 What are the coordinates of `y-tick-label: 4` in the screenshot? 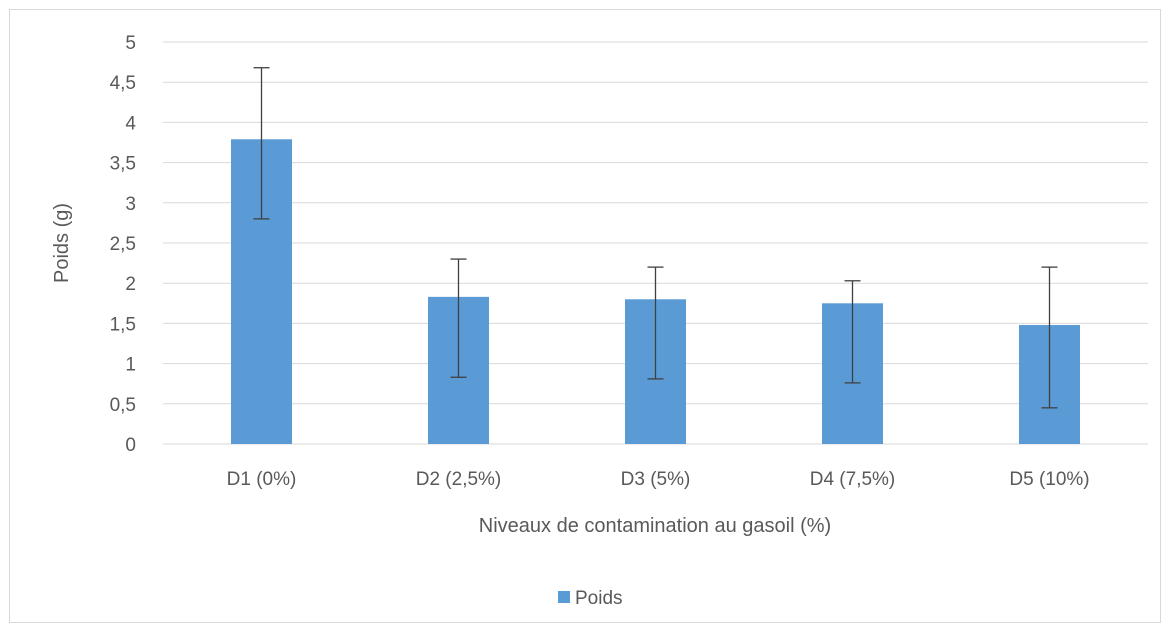 It's located at (130, 123).